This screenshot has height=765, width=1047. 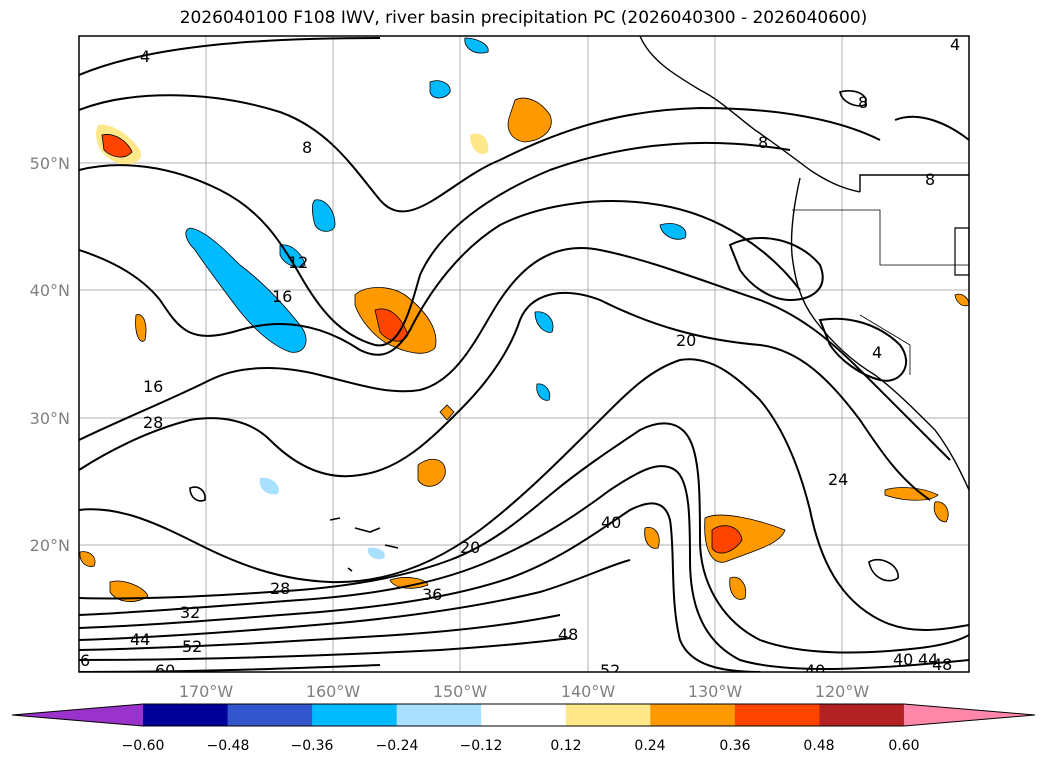 I want to click on colorbar-tick-label: −0.12, so click(x=481, y=746).